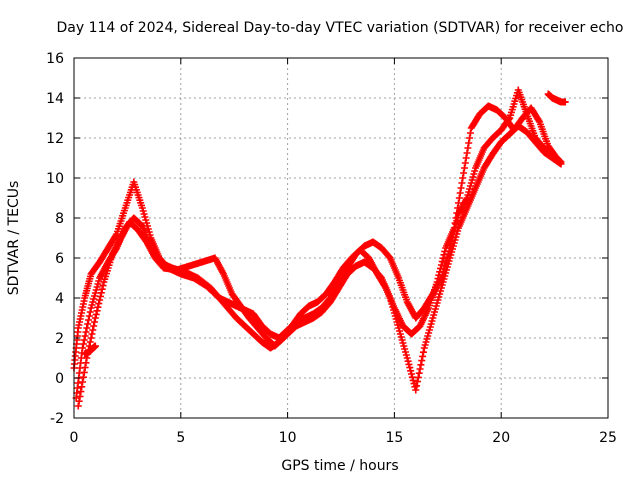  Describe the element at coordinates (14, 238) in the screenshot. I see `y-axis-title: SDTVAR / TECUs` at that location.